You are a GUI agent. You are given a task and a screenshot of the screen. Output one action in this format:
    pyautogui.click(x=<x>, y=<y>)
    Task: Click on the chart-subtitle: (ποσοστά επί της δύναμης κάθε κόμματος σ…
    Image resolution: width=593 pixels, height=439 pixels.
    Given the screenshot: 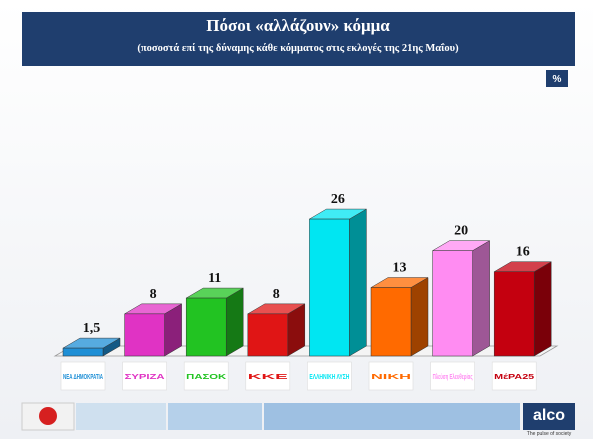 What is the action you would take?
    pyautogui.click(x=298, y=48)
    